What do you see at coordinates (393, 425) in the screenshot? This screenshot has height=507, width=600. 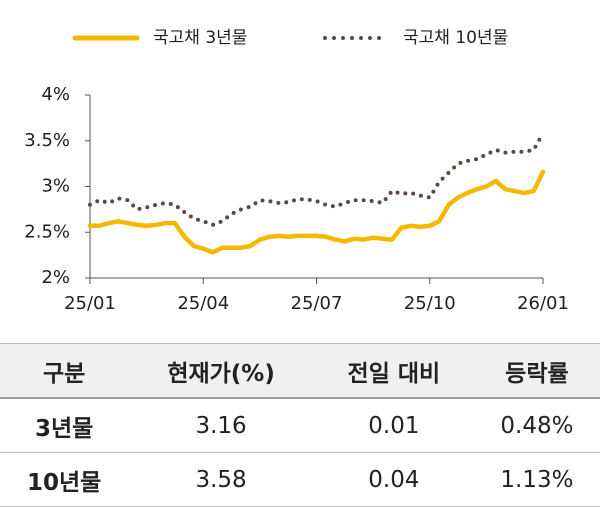 I see `cell: 0.01` at bounding box center [393, 425].